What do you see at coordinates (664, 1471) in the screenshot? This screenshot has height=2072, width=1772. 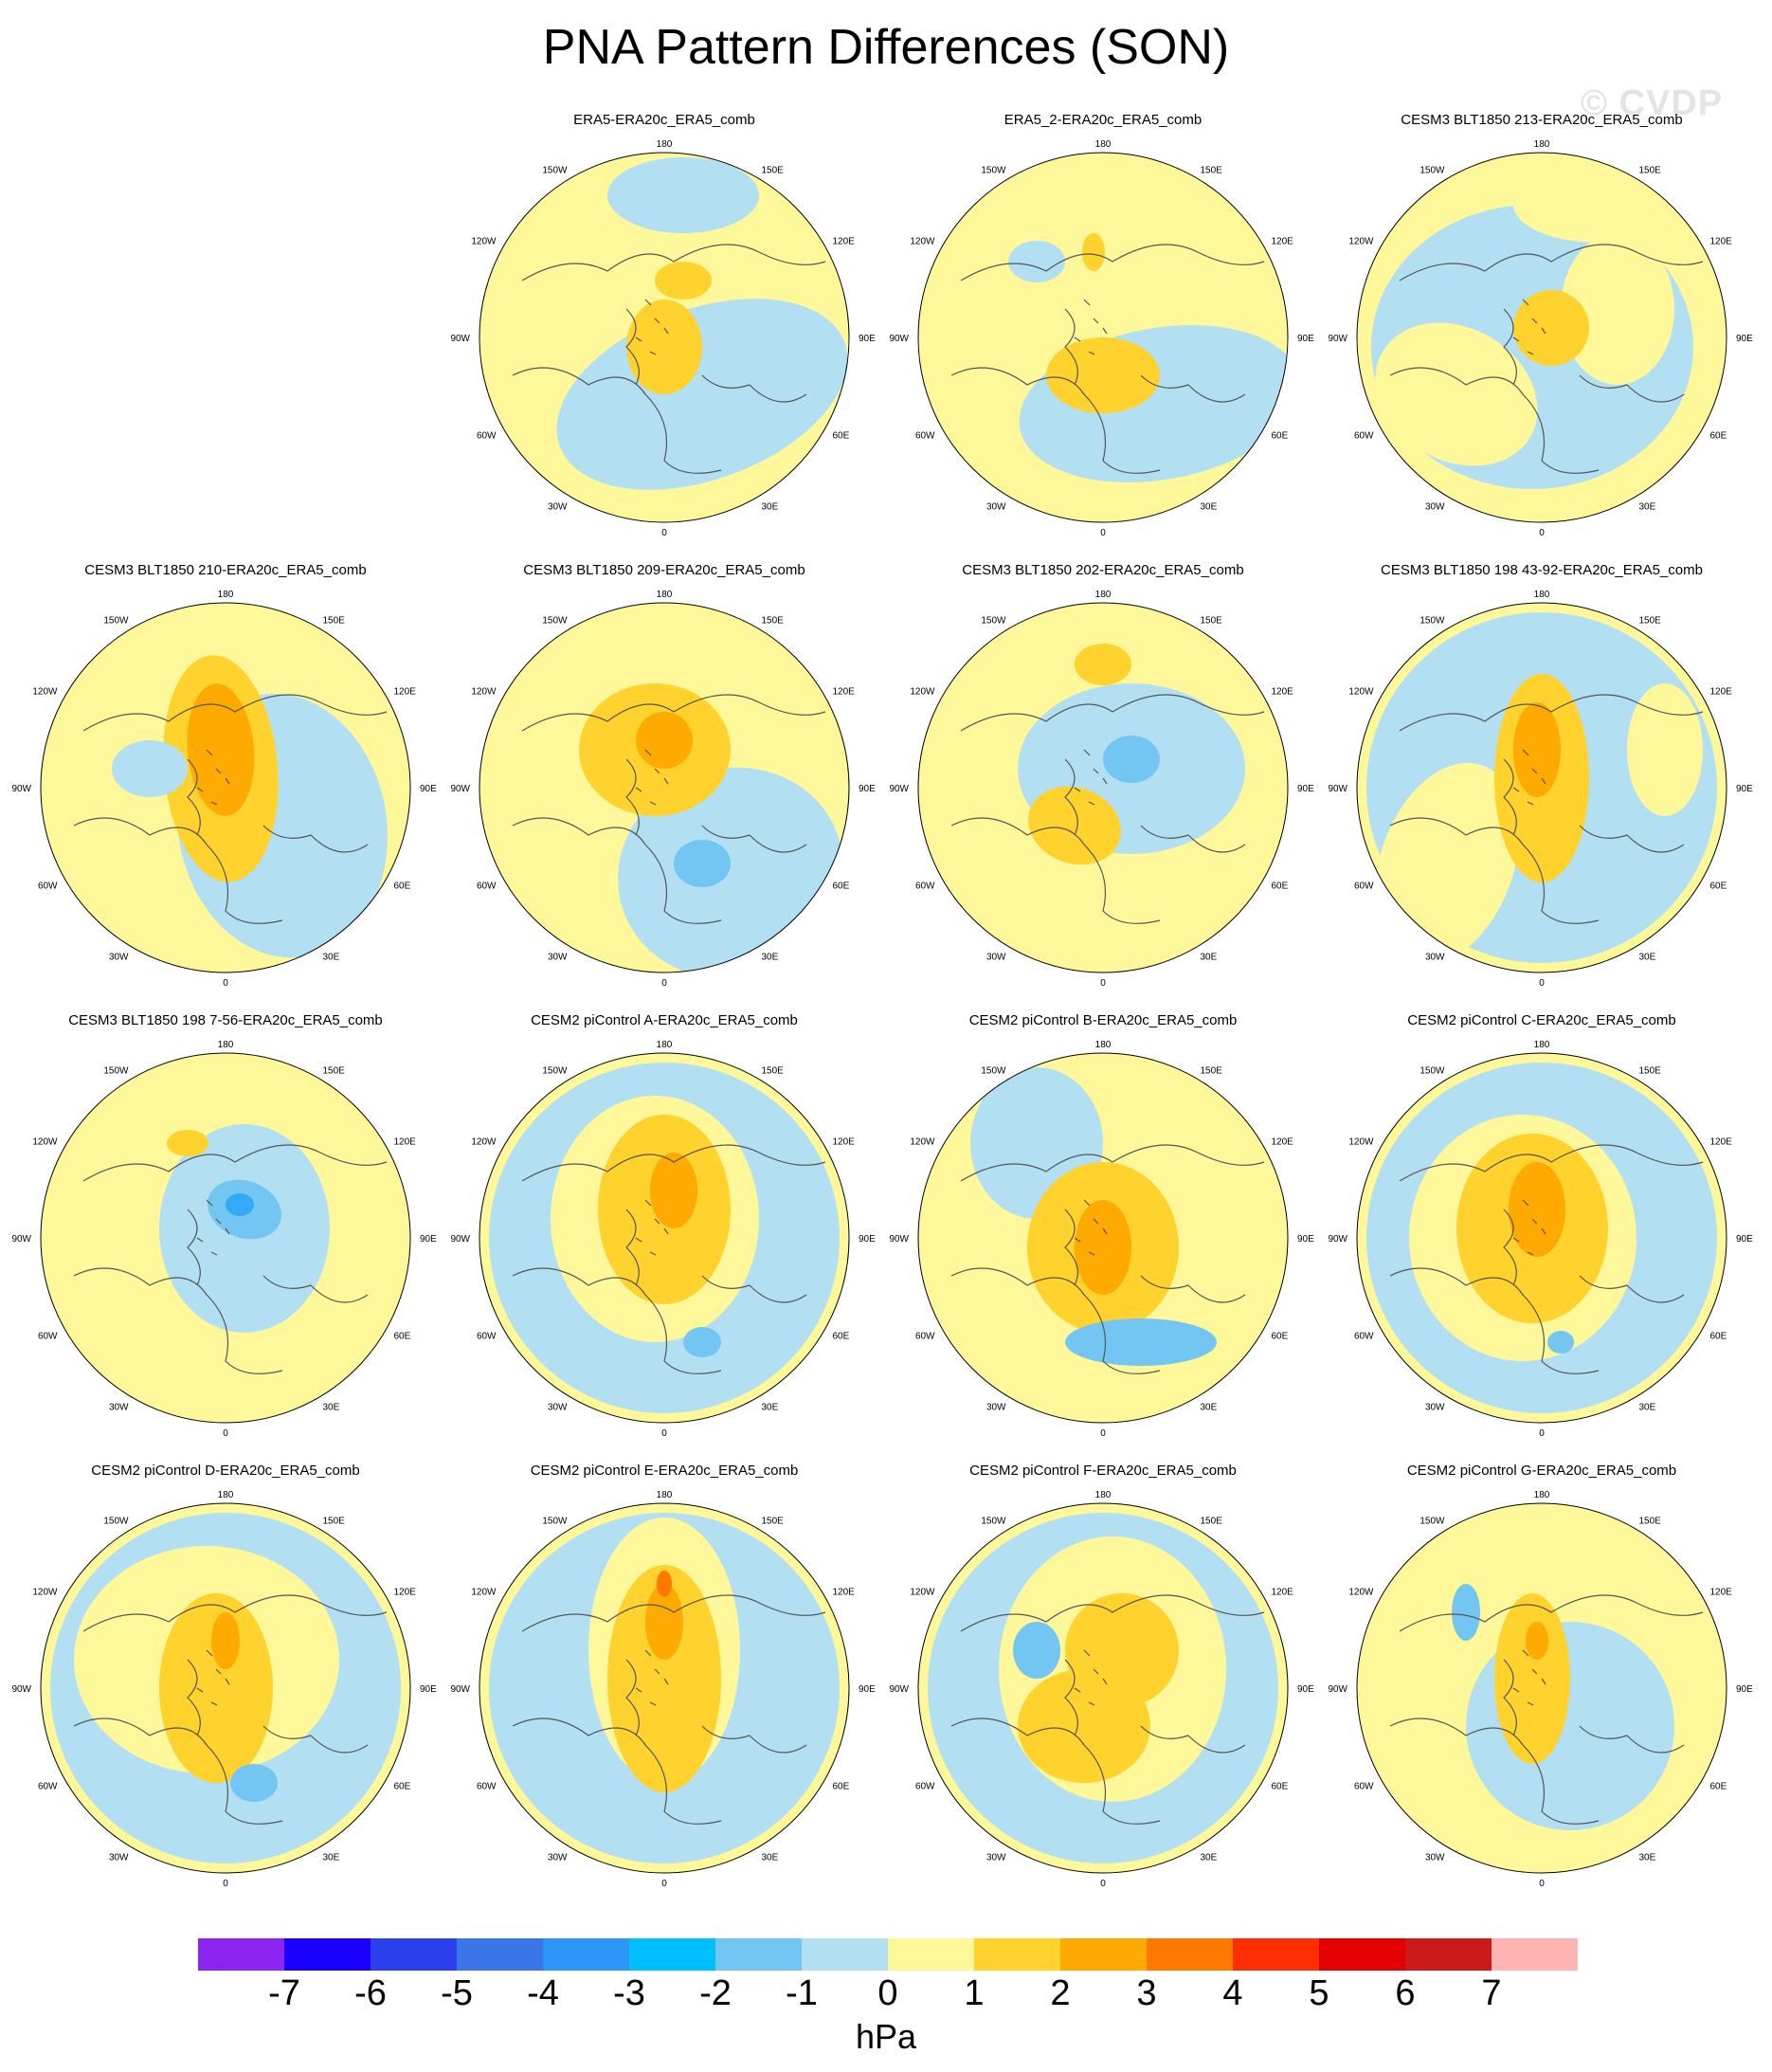 I see `panel-title: CESM2 piControl E-ERA20c_ERA5_comb` at bounding box center [664, 1471].